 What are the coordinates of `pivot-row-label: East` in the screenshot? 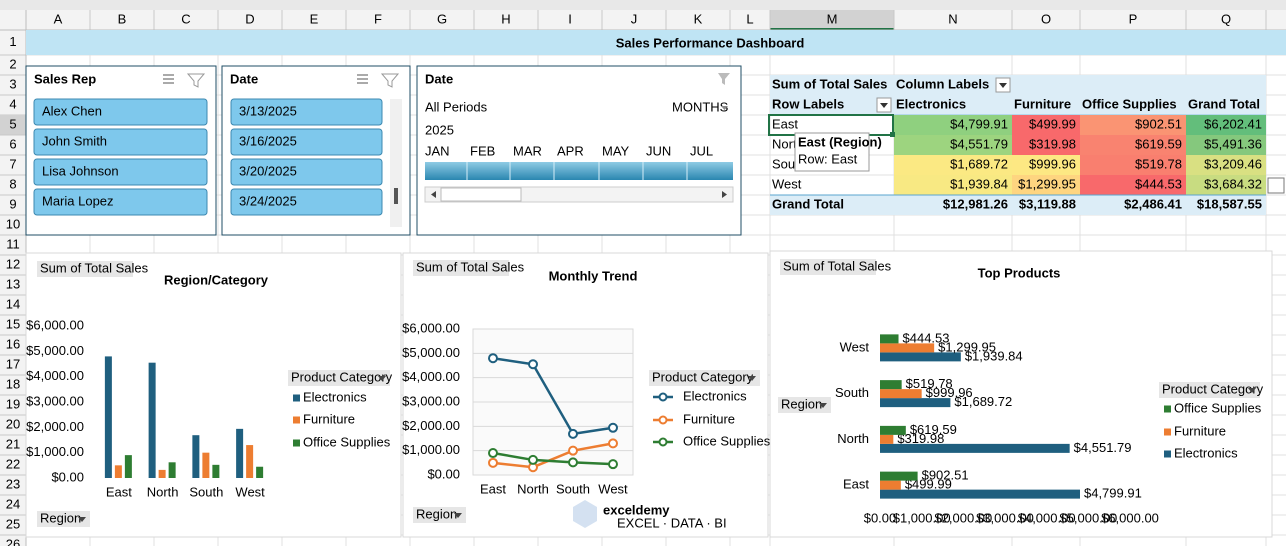 It's located at (785, 123).